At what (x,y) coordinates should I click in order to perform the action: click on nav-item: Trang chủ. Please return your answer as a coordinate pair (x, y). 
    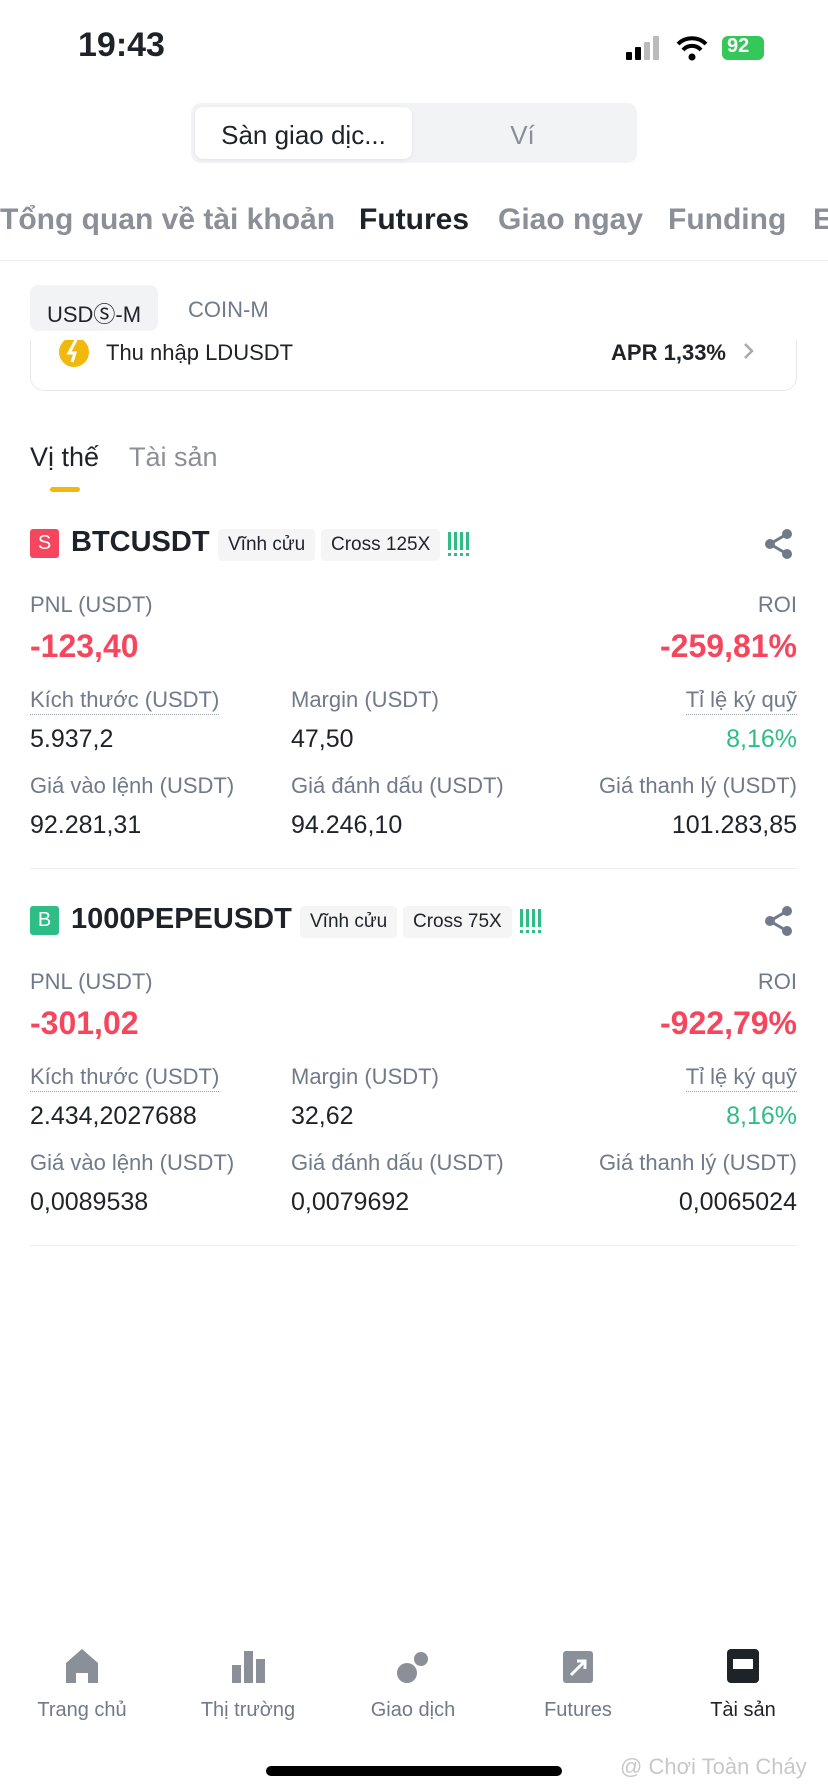
    Looking at the image, I should click on (82, 1710).